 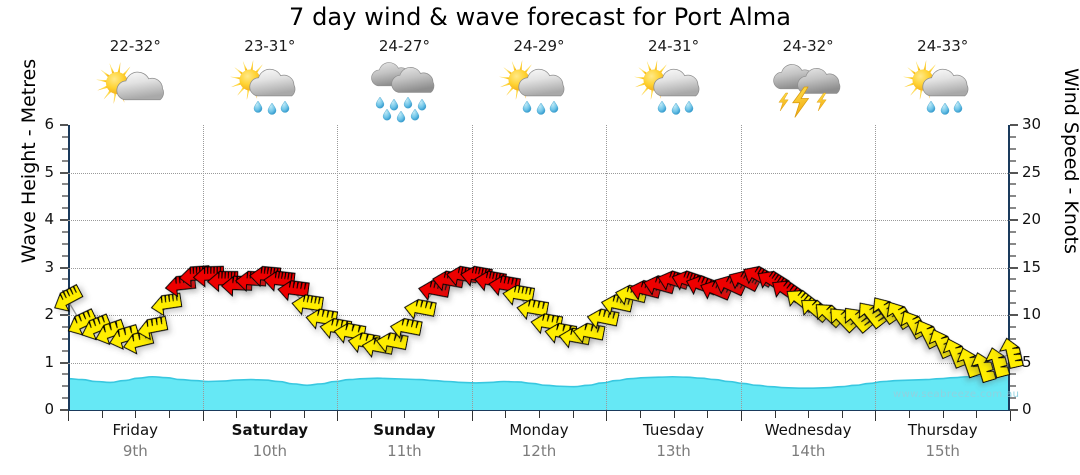 I want to click on day-name: Sunday, so click(x=404, y=430).